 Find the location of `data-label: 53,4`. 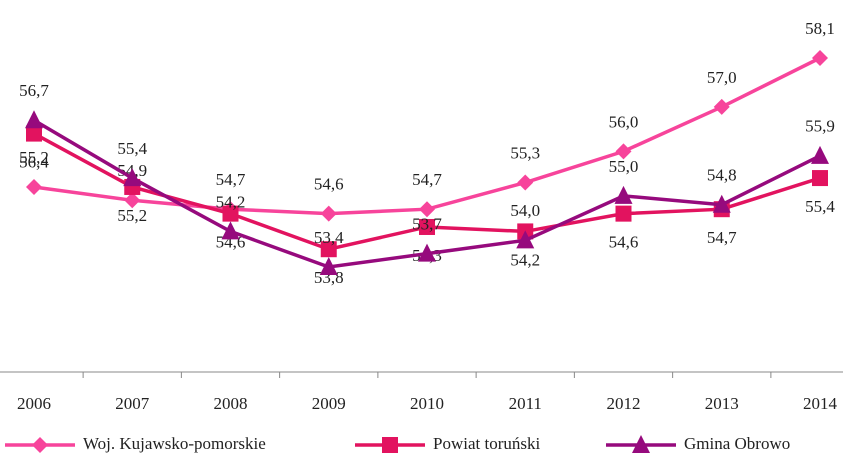

data-label: 53,4 is located at coordinates (329, 237).